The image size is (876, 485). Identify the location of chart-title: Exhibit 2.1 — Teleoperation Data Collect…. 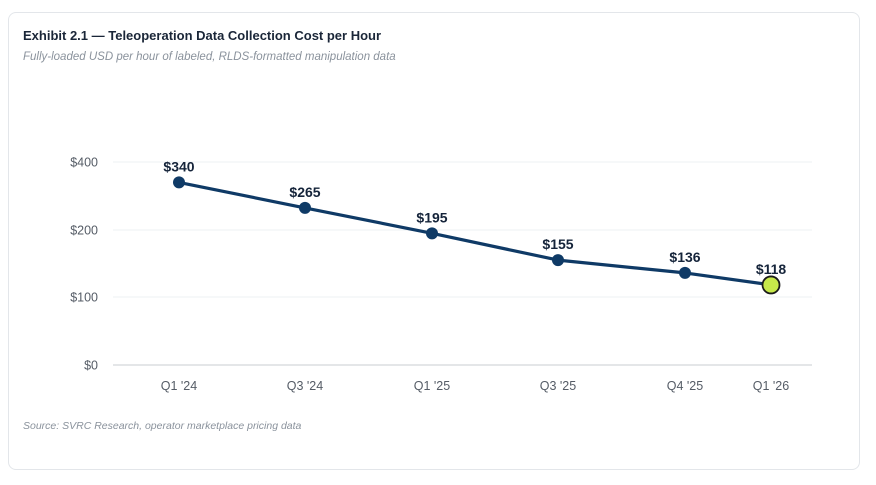
(202, 35).